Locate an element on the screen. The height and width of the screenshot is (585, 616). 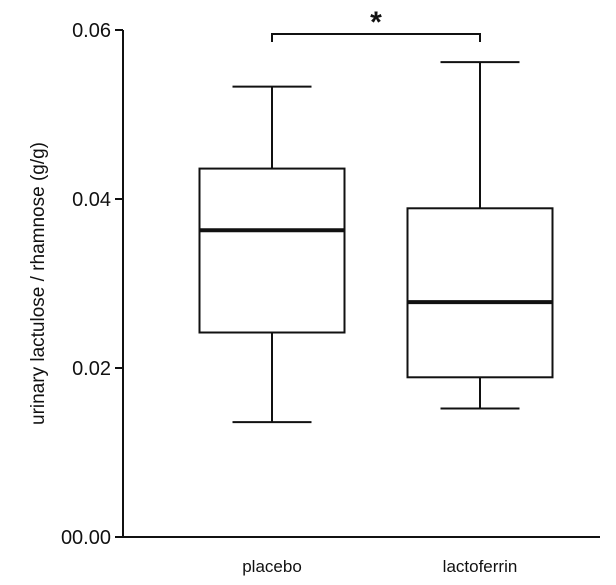
significance-star: * is located at coordinates (376, 22).